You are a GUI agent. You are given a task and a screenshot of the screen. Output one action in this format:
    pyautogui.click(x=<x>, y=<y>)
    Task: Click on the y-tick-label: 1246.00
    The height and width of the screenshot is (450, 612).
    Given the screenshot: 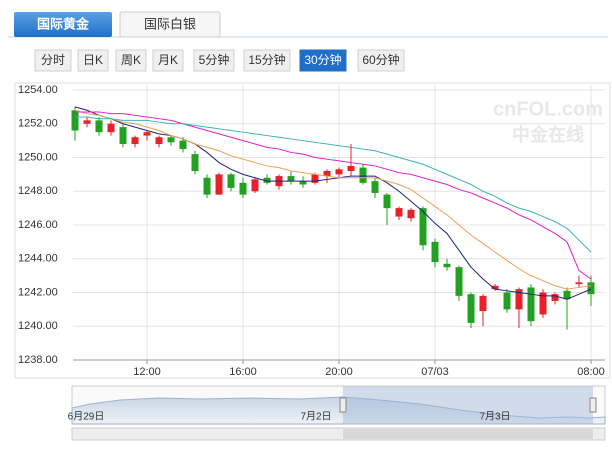 What is the action you would take?
    pyautogui.click(x=38, y=225)
    